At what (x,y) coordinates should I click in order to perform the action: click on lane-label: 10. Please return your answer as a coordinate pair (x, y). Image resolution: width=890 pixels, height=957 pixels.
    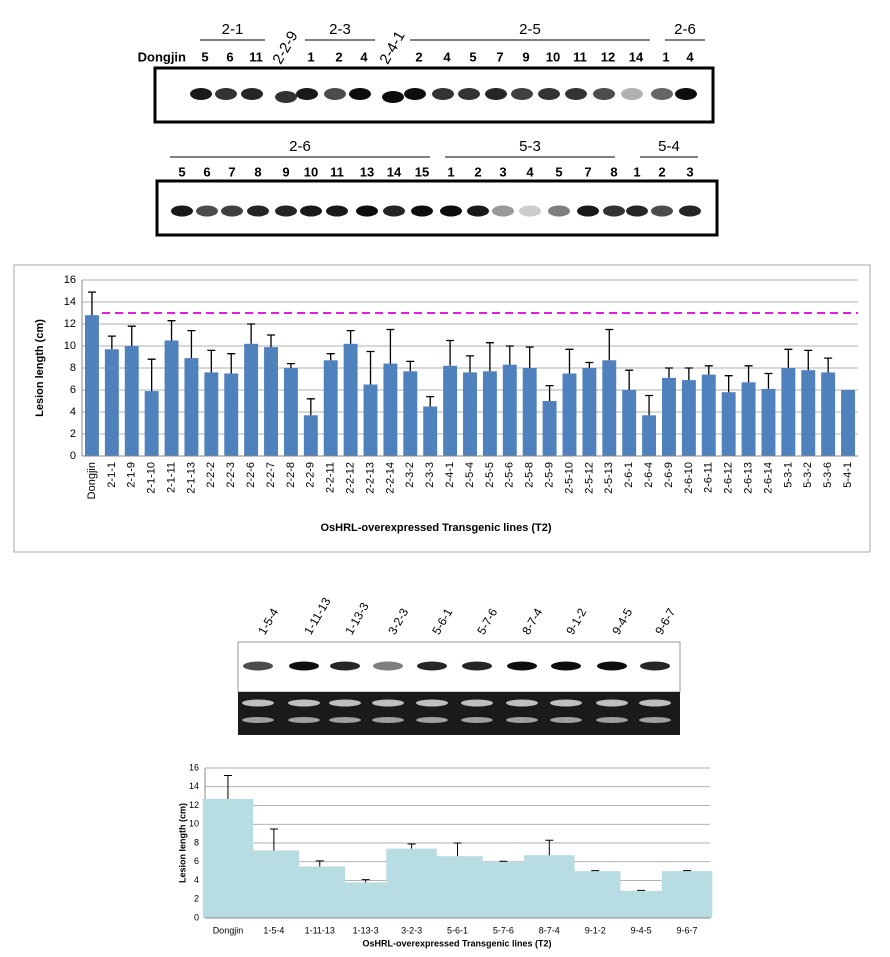
    Looking at the image, I should click on (553, 56).